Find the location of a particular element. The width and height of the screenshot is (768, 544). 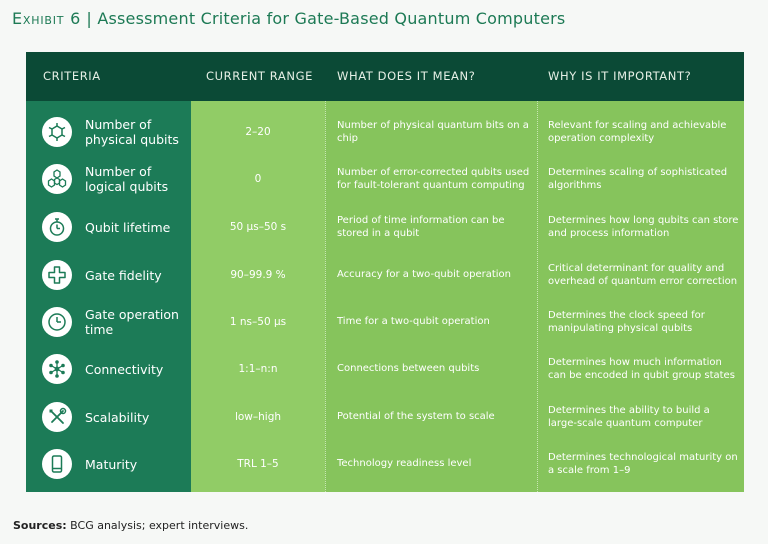

meaning-text: Technology readiness level is located at coordinates (404, 464).